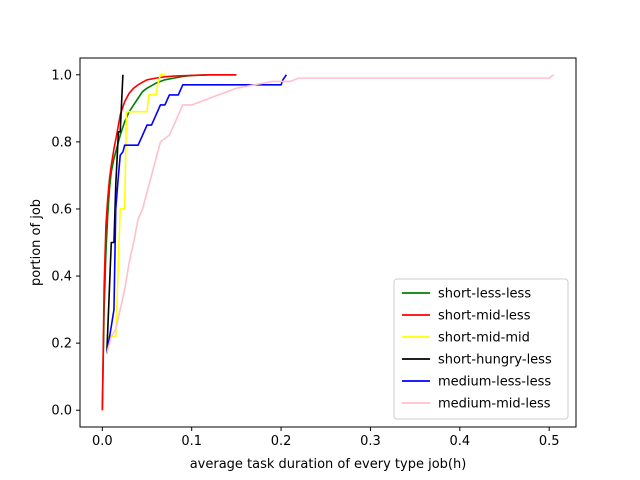 Image resolution: width=640 pixels, height=480 pixels. What do you see at coordinates (65, 243) in the screenshot?
I see `y-axis-ticks: 0.0 0.2 0.4 0.6 0.8 1.0` at bounding box center [65, 243].